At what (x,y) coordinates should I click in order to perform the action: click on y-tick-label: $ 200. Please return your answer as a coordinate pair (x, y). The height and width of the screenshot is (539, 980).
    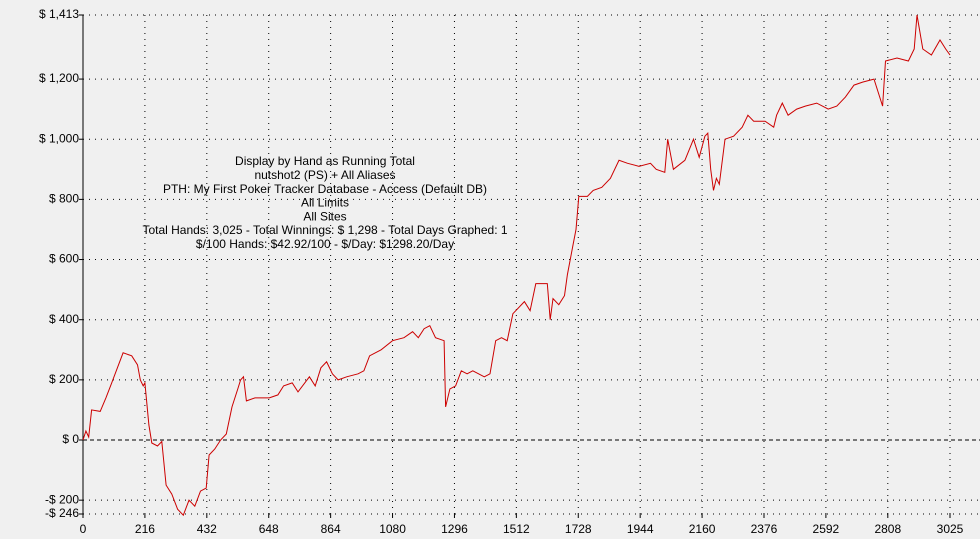
    Looking at the image, I should click on (64, 379).